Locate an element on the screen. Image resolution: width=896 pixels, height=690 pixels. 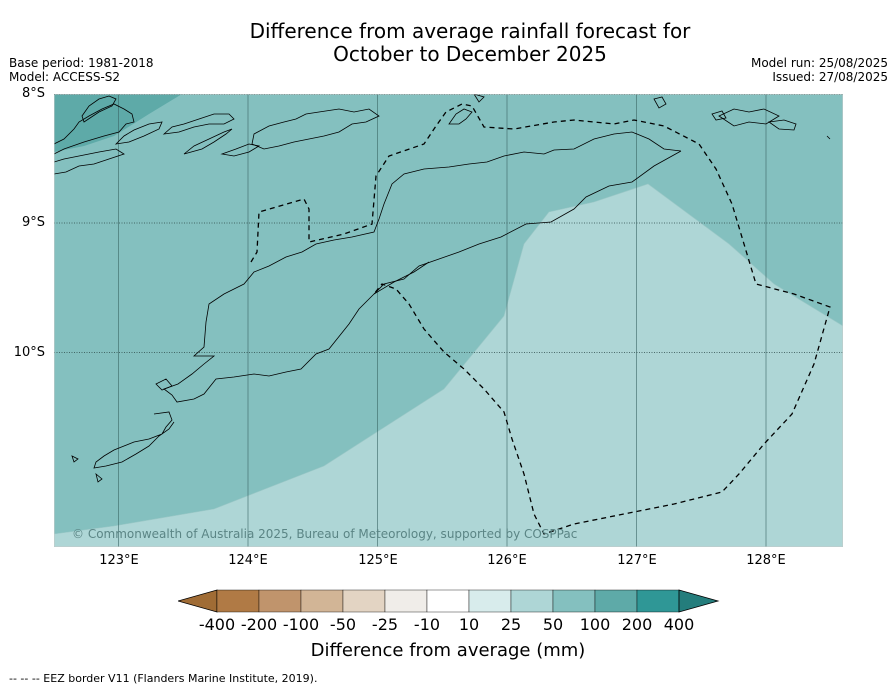
title-line-2: October to December 2025 is located at coordinates (470, 54).